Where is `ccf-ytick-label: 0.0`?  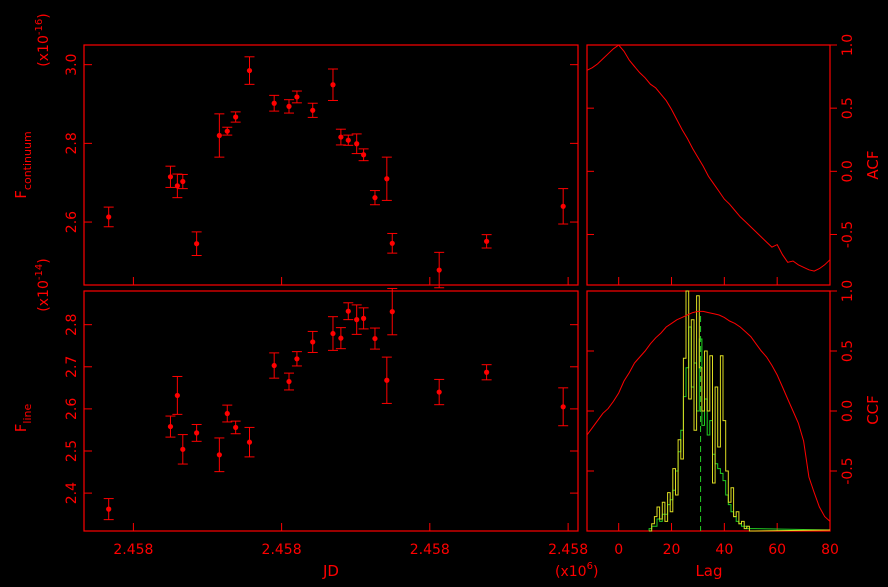
ccf-ytick-label: 0.0 is located at coordinates (848, 411).